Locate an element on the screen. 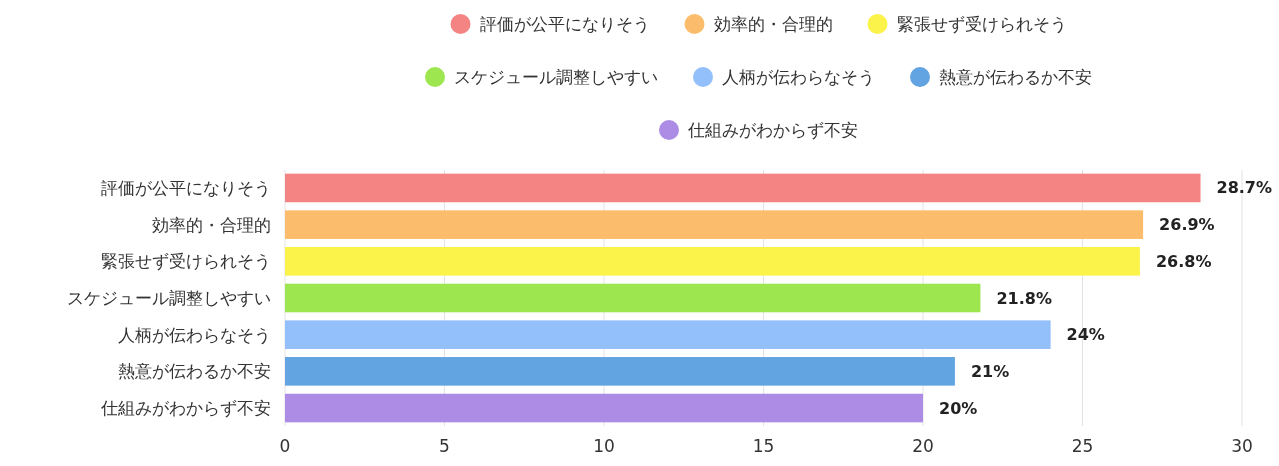  data-label: 21% is located at coordinates (990, 371).